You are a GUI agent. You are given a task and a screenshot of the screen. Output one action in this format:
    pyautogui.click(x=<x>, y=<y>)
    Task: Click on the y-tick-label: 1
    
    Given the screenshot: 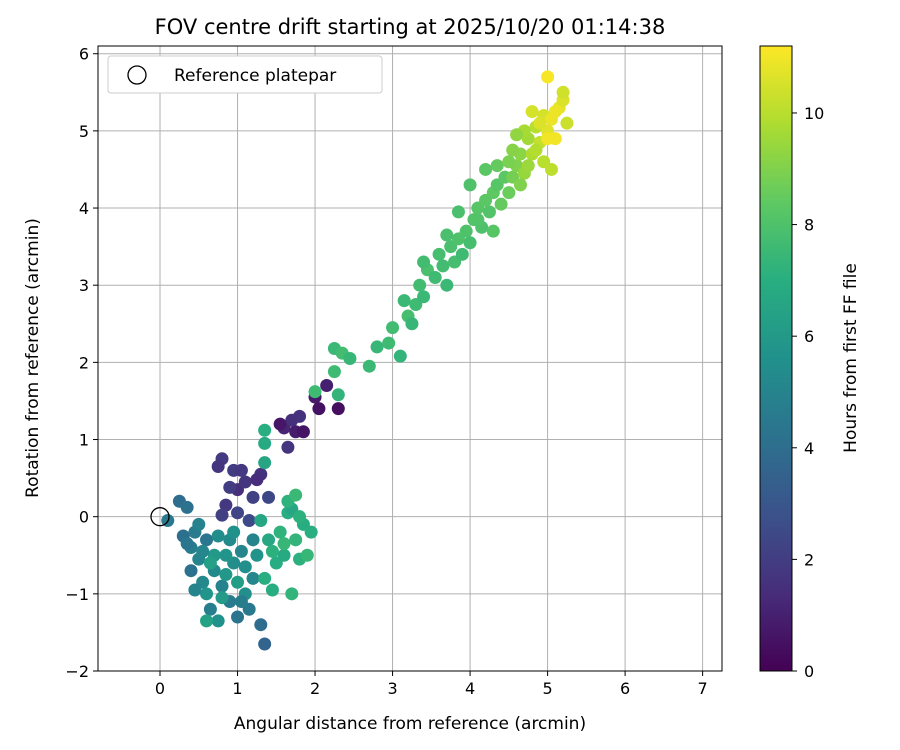 What is the action you would take?
    pyautogui.click(x=84, y=440)
    